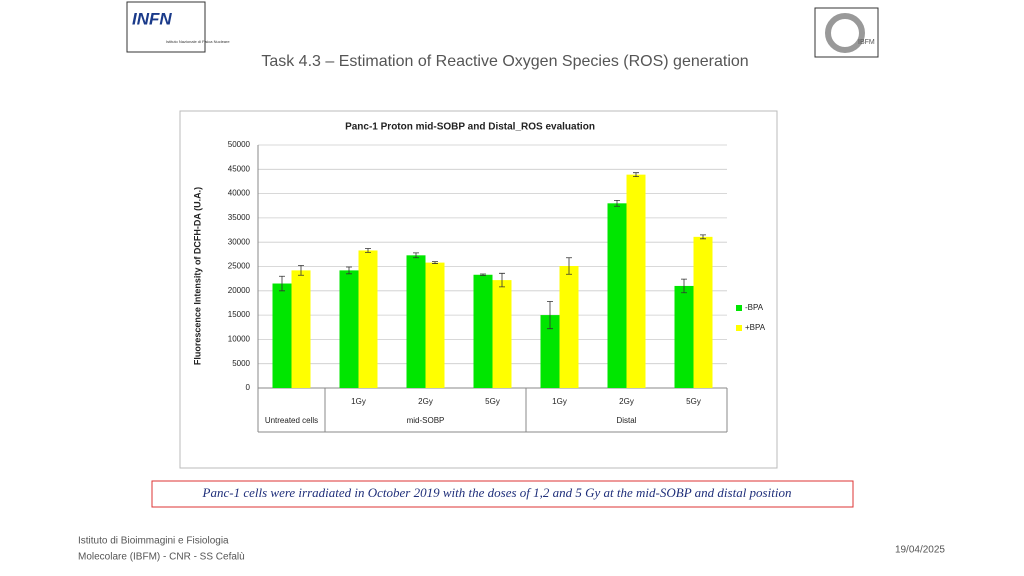  What do you see at coordinates (239, 290) in the screenshot?
I see `y-tick-label: 20000` at bounding box center [239, 290].